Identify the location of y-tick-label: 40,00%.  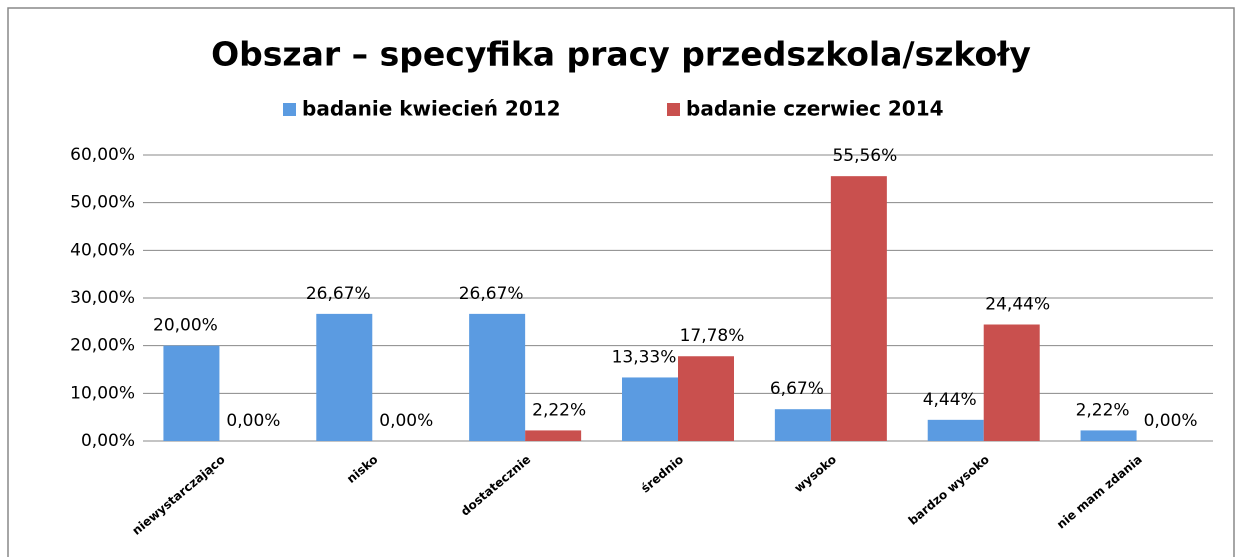
(102, 250).